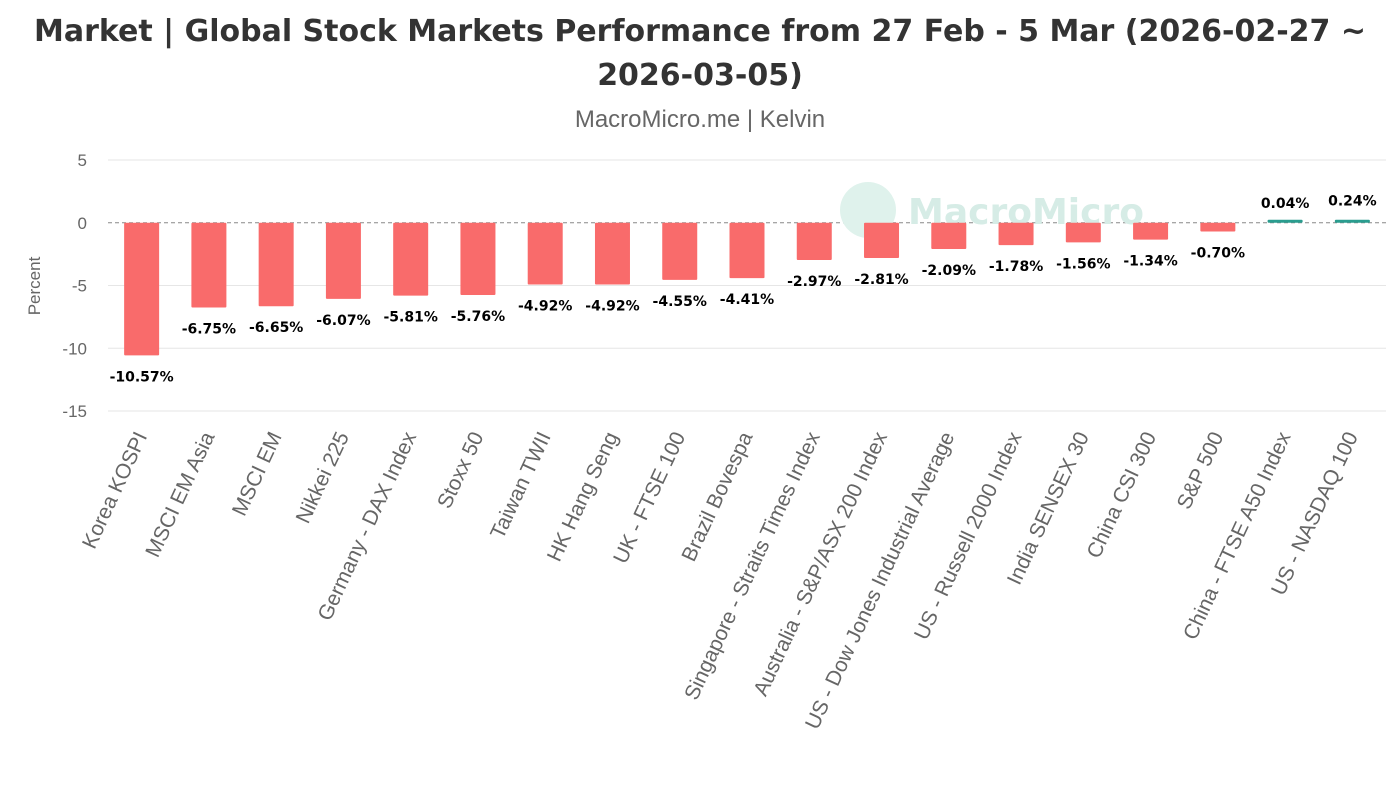 This screenshot has height=787, width=1400. I want to click on data-label: -10.57%, so click(142, 377).